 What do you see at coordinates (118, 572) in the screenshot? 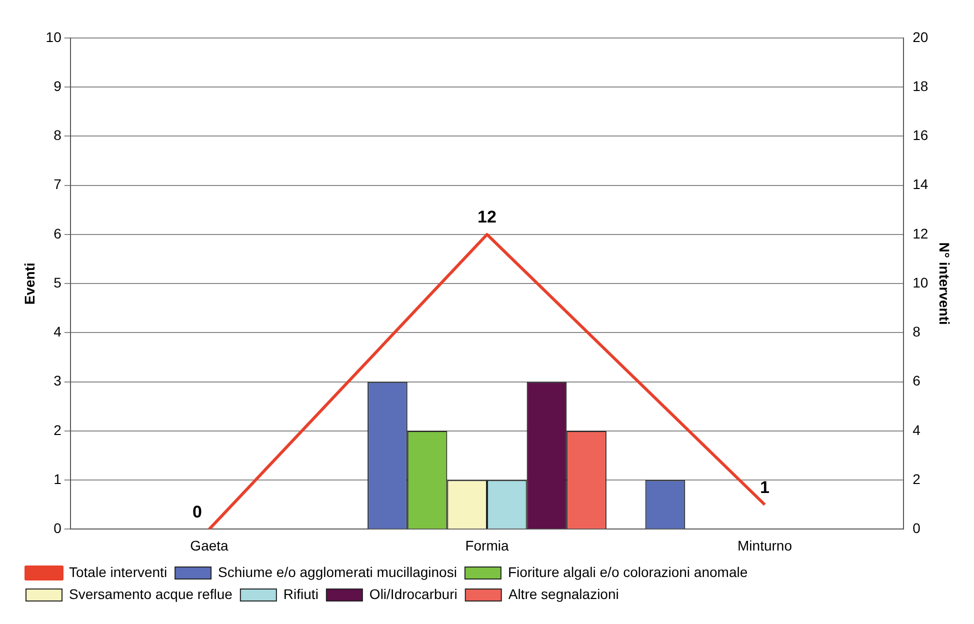
I see `legend-label: Totale interventi` at bounding box center [118, 572].